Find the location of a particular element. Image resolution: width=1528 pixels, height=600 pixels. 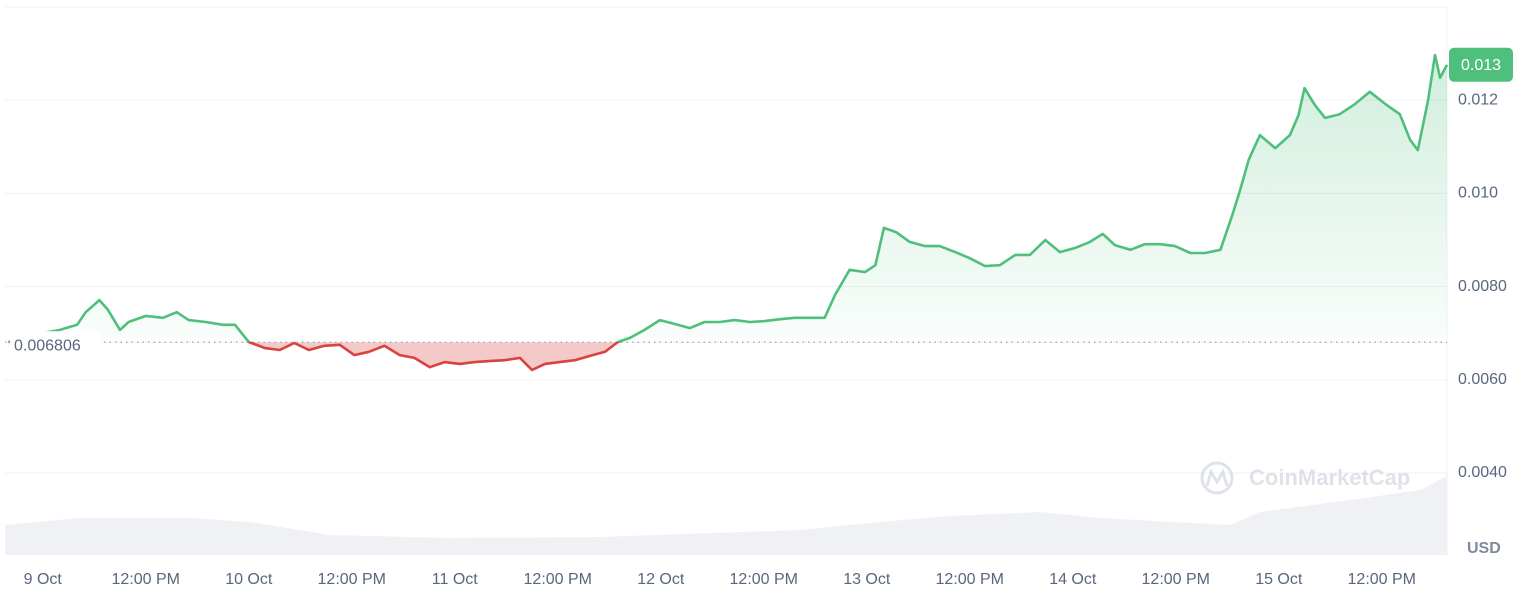

x-tick-label: 9 Oct is located at coordinates (43, 579).